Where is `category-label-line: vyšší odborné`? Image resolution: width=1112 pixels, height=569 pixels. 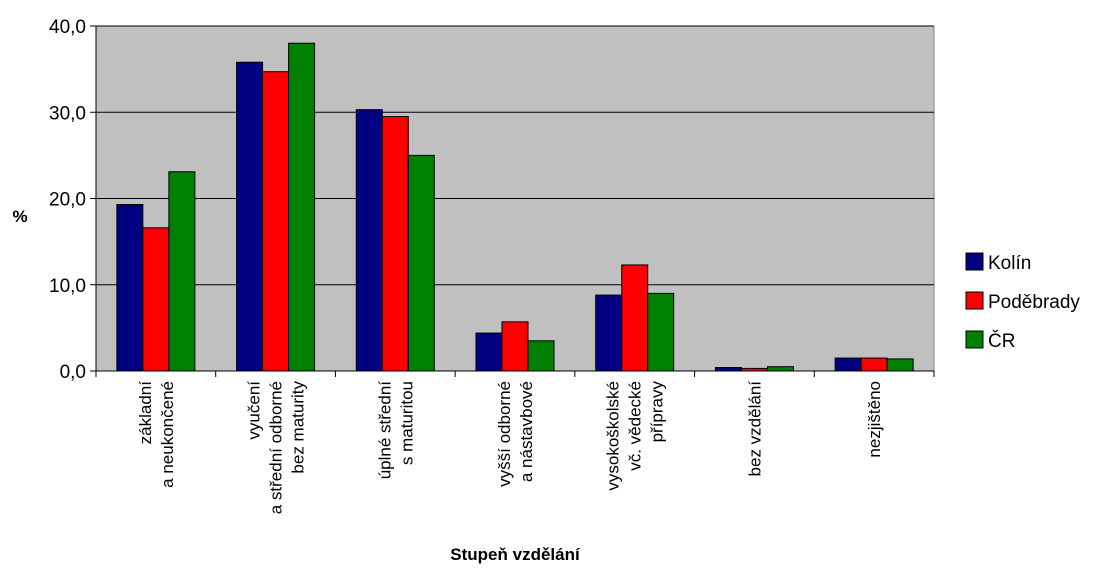 category-label-line: vyšší odborné is located at coordinates (504, 434).